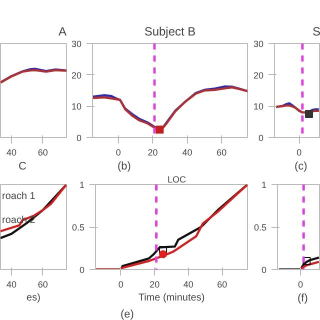  I want to click on text: (c), so click(301, 166).